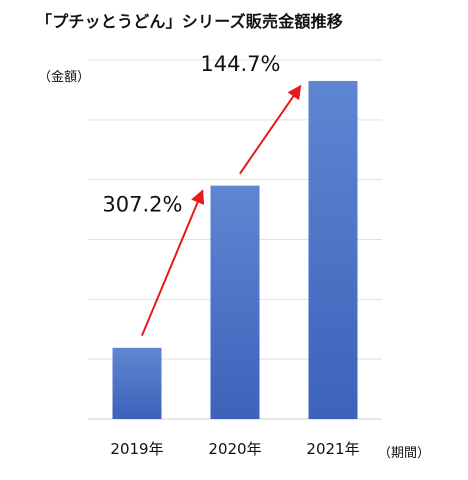 The height and width of the screenshot is (480, 468). I want to click on bar-2019年, so click(137, 383).